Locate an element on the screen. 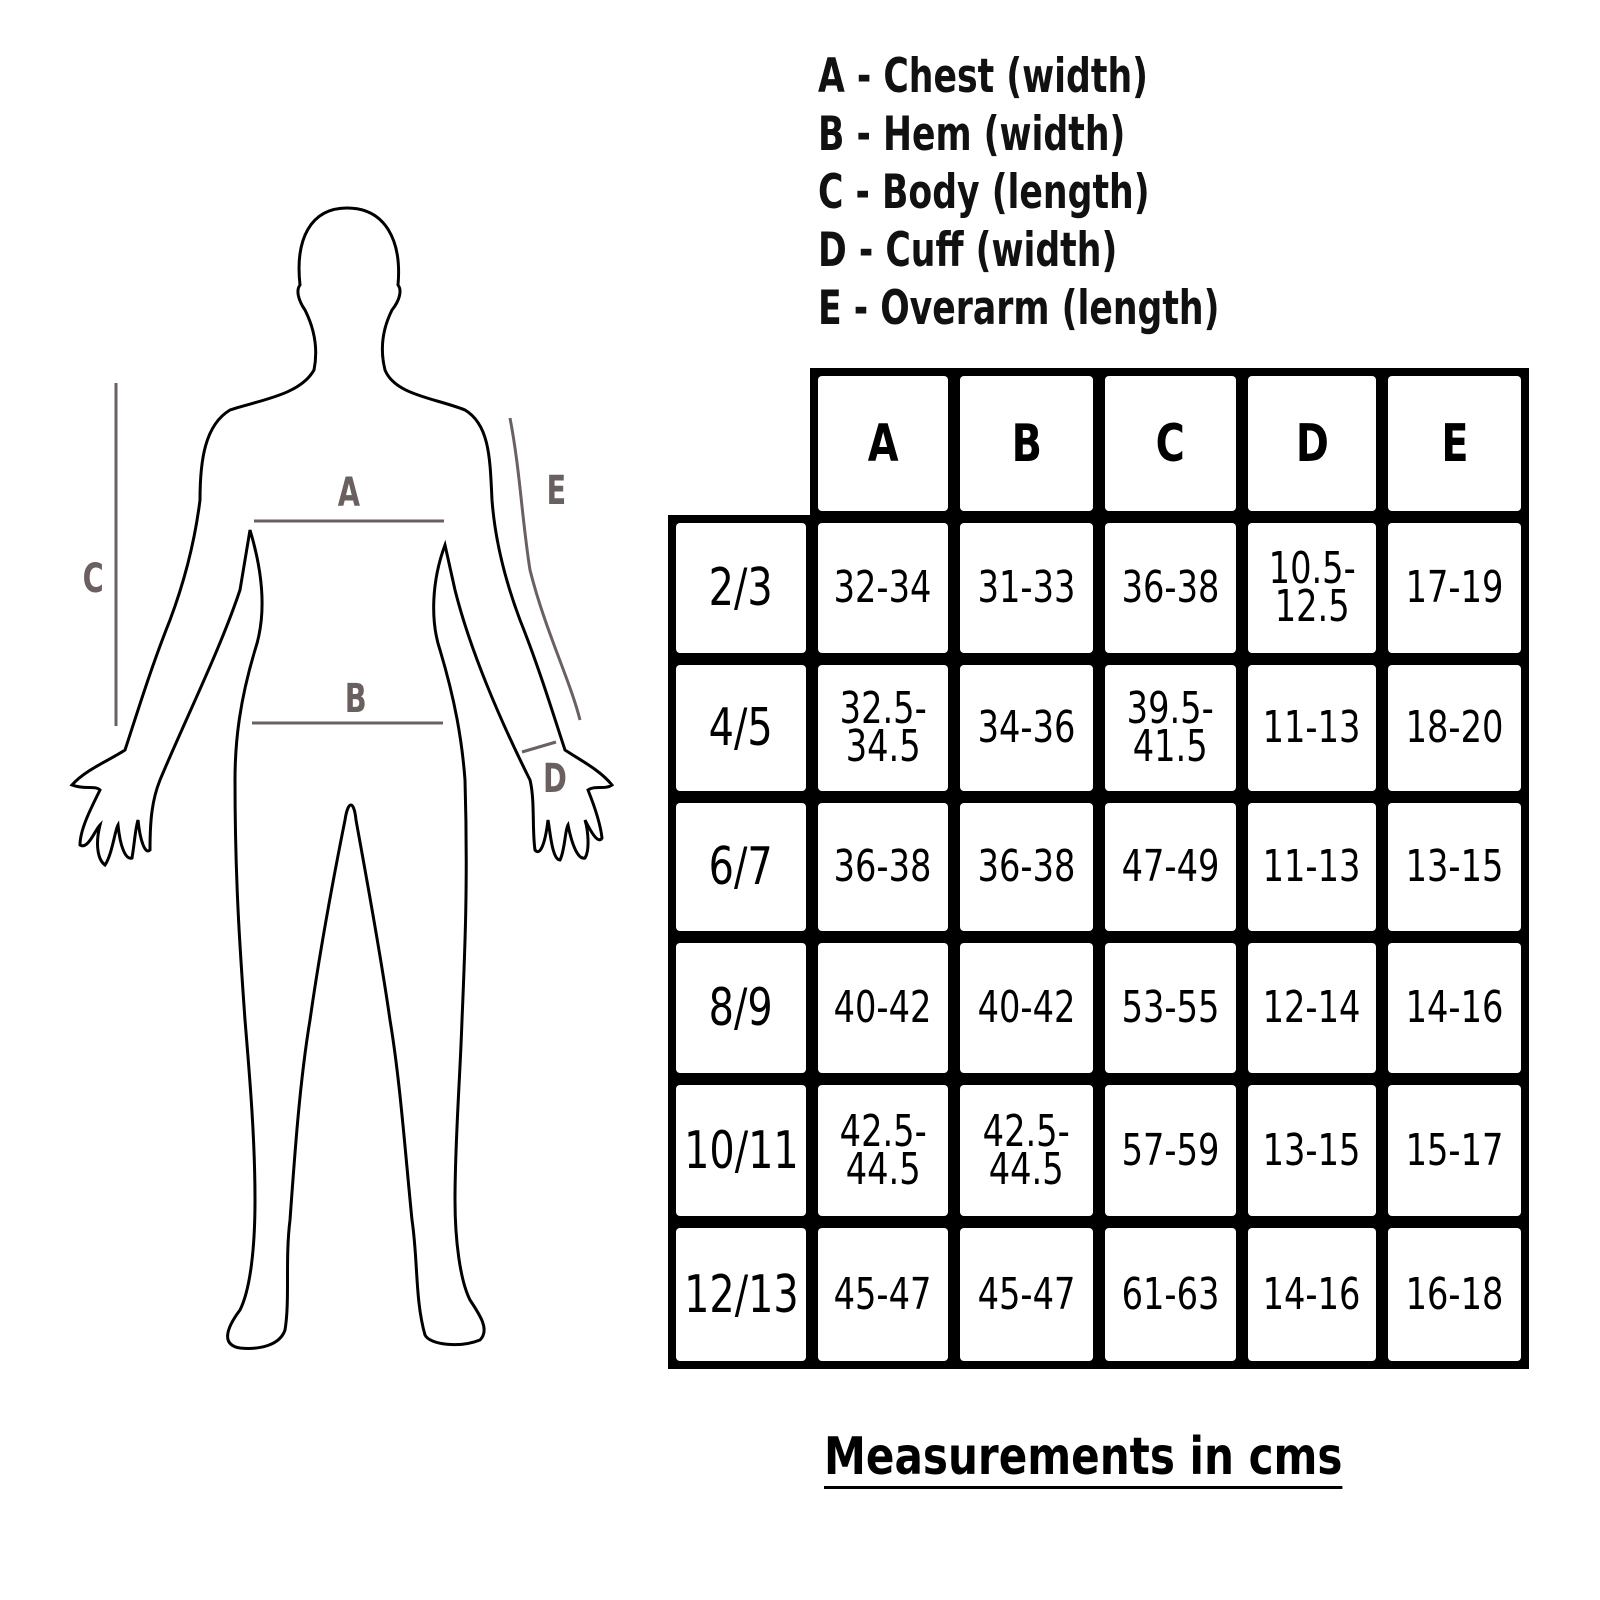  label-e: E is located at coordinates (556, 491).